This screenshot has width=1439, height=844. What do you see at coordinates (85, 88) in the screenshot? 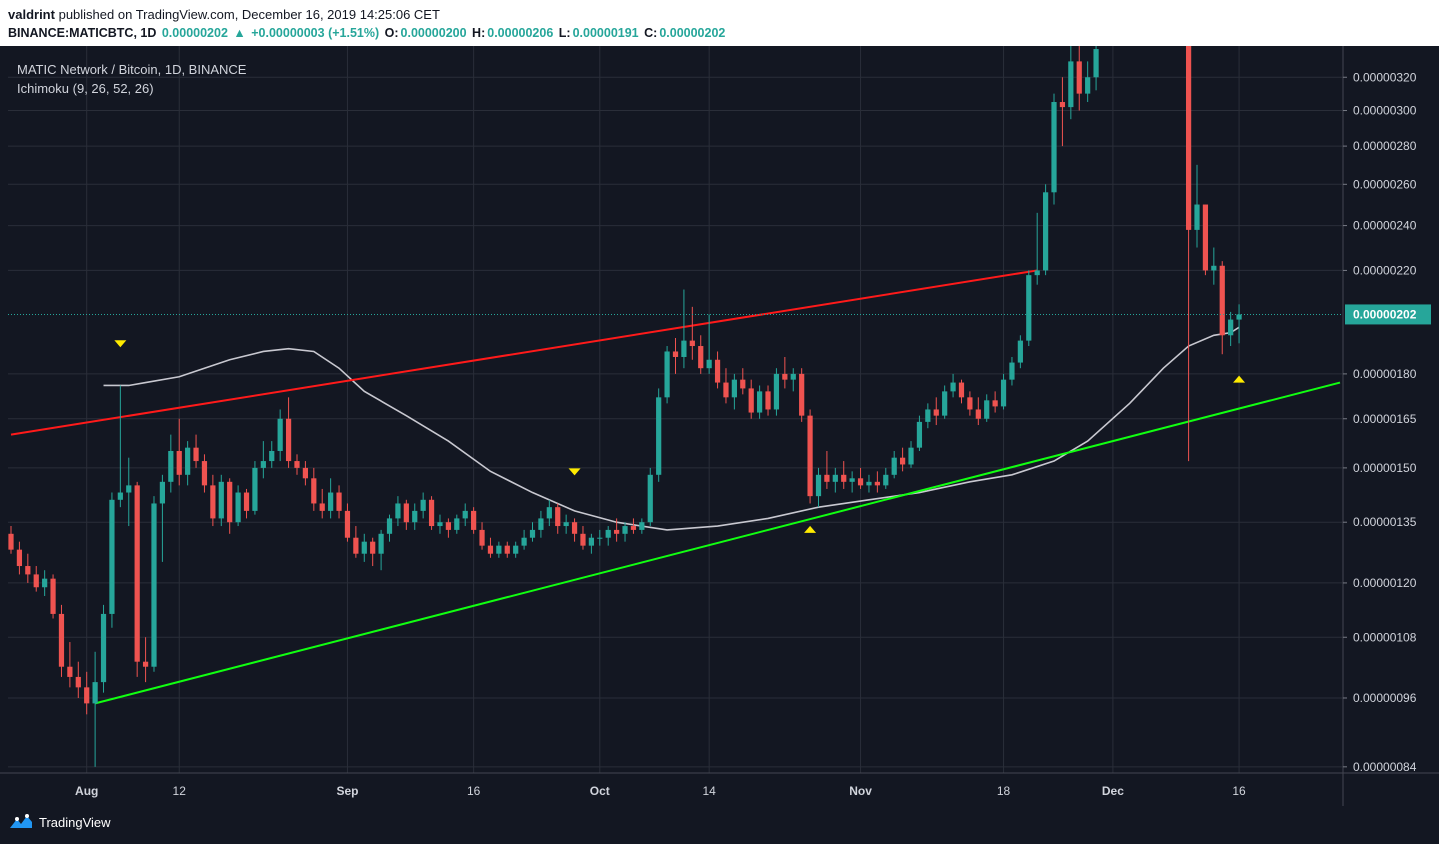
I see `indicator-label: Ichimoku (9, 26, 52, 26)` at bounding box center [85, 88].